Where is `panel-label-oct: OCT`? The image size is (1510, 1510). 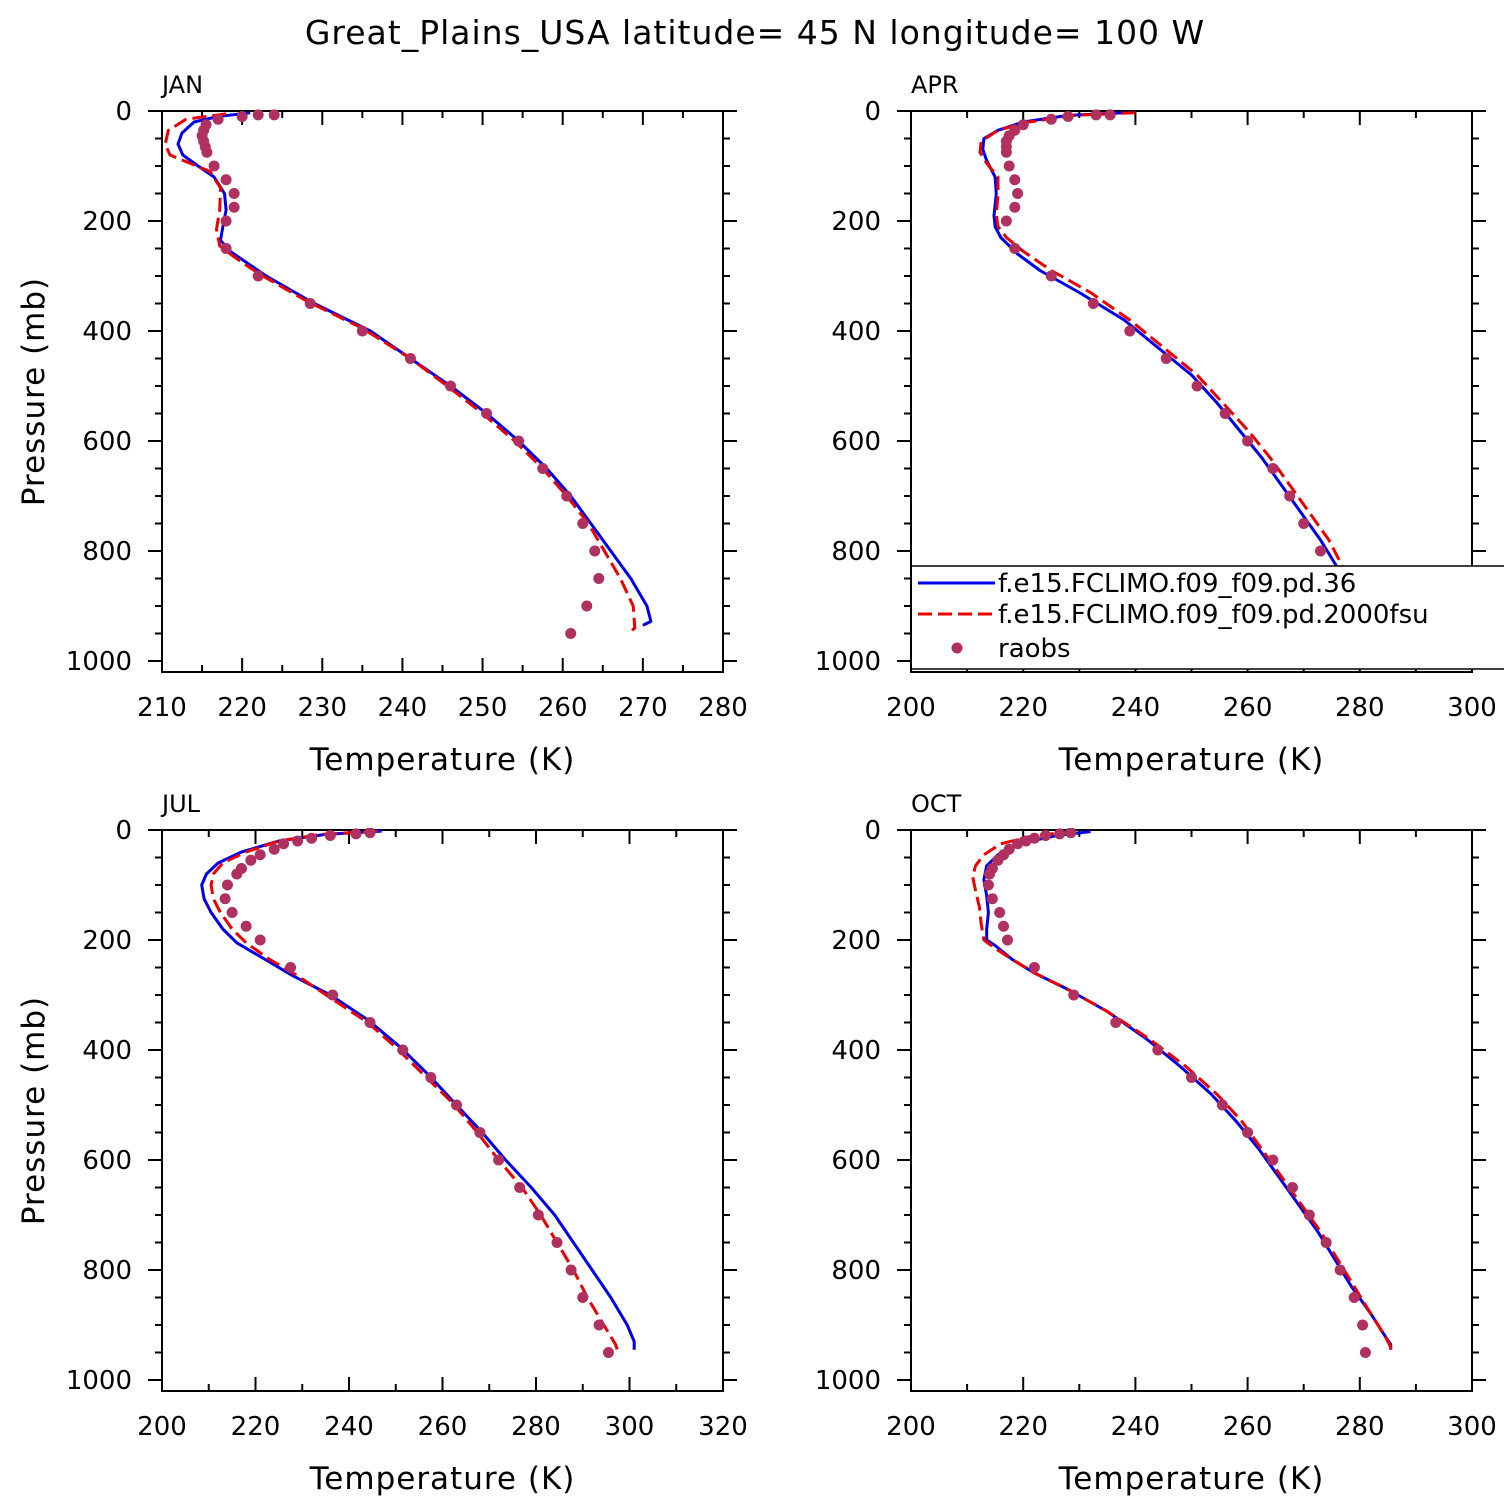
panel-label-oct: OCT is located at coordinates (936, 804).